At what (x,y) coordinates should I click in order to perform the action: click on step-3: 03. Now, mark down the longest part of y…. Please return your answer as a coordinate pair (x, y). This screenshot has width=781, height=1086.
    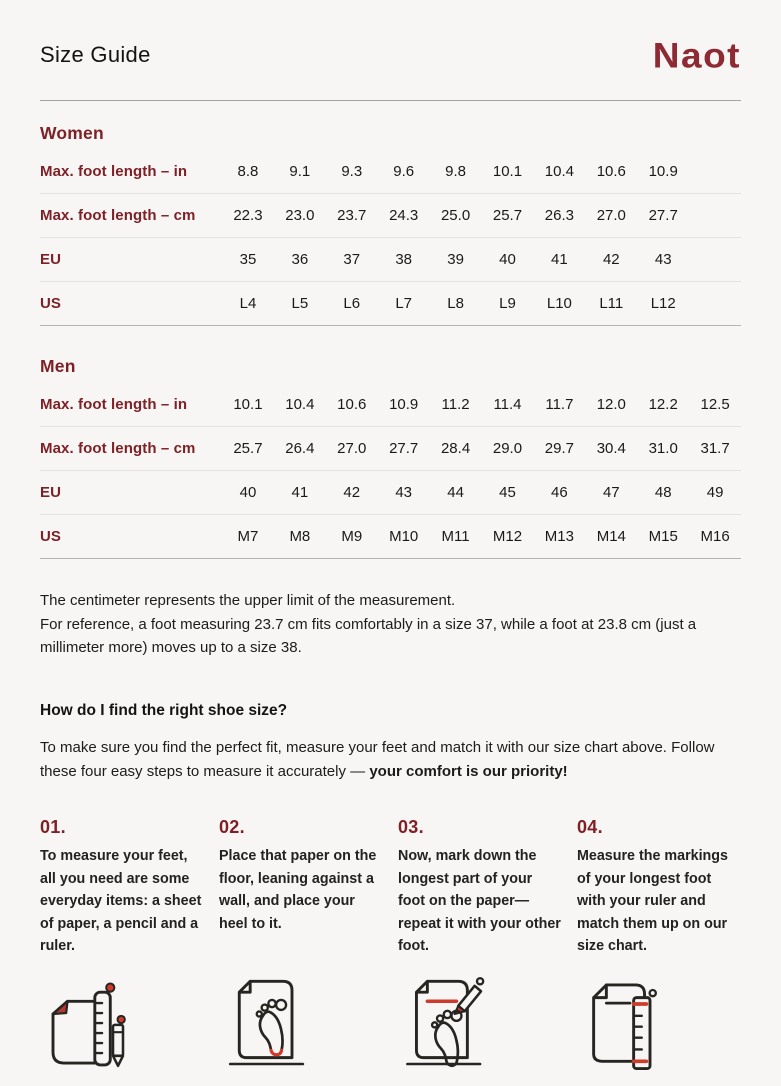
    Looking at the image, I should click on (480, 887).